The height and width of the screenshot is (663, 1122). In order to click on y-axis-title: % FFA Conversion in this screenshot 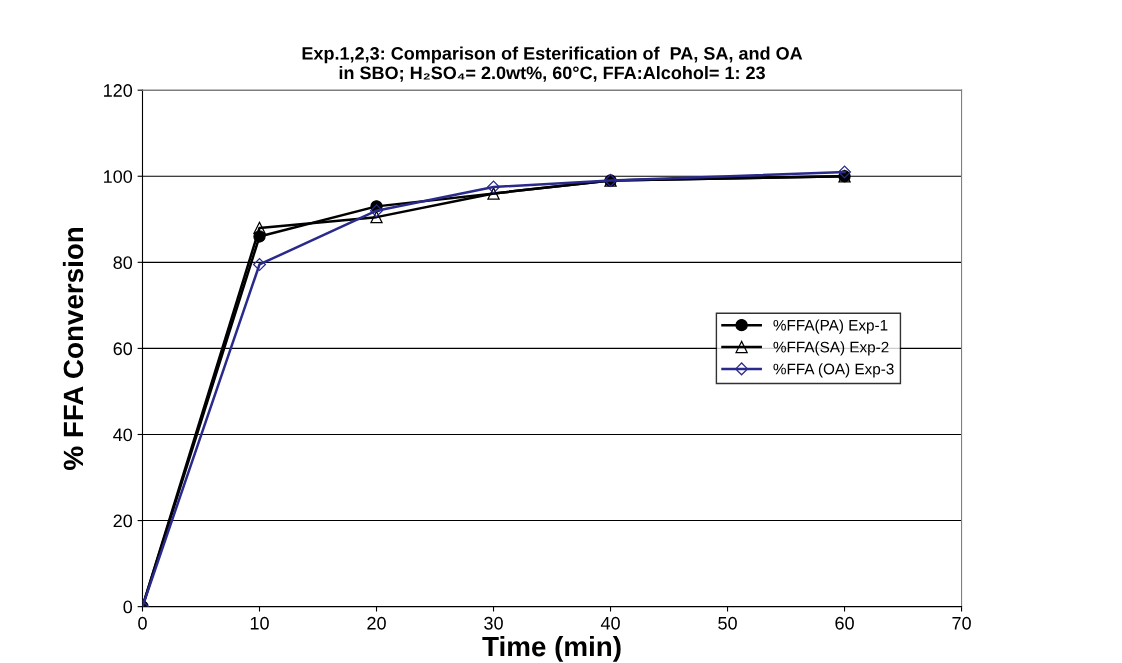, I will do `click(73, 348)`.